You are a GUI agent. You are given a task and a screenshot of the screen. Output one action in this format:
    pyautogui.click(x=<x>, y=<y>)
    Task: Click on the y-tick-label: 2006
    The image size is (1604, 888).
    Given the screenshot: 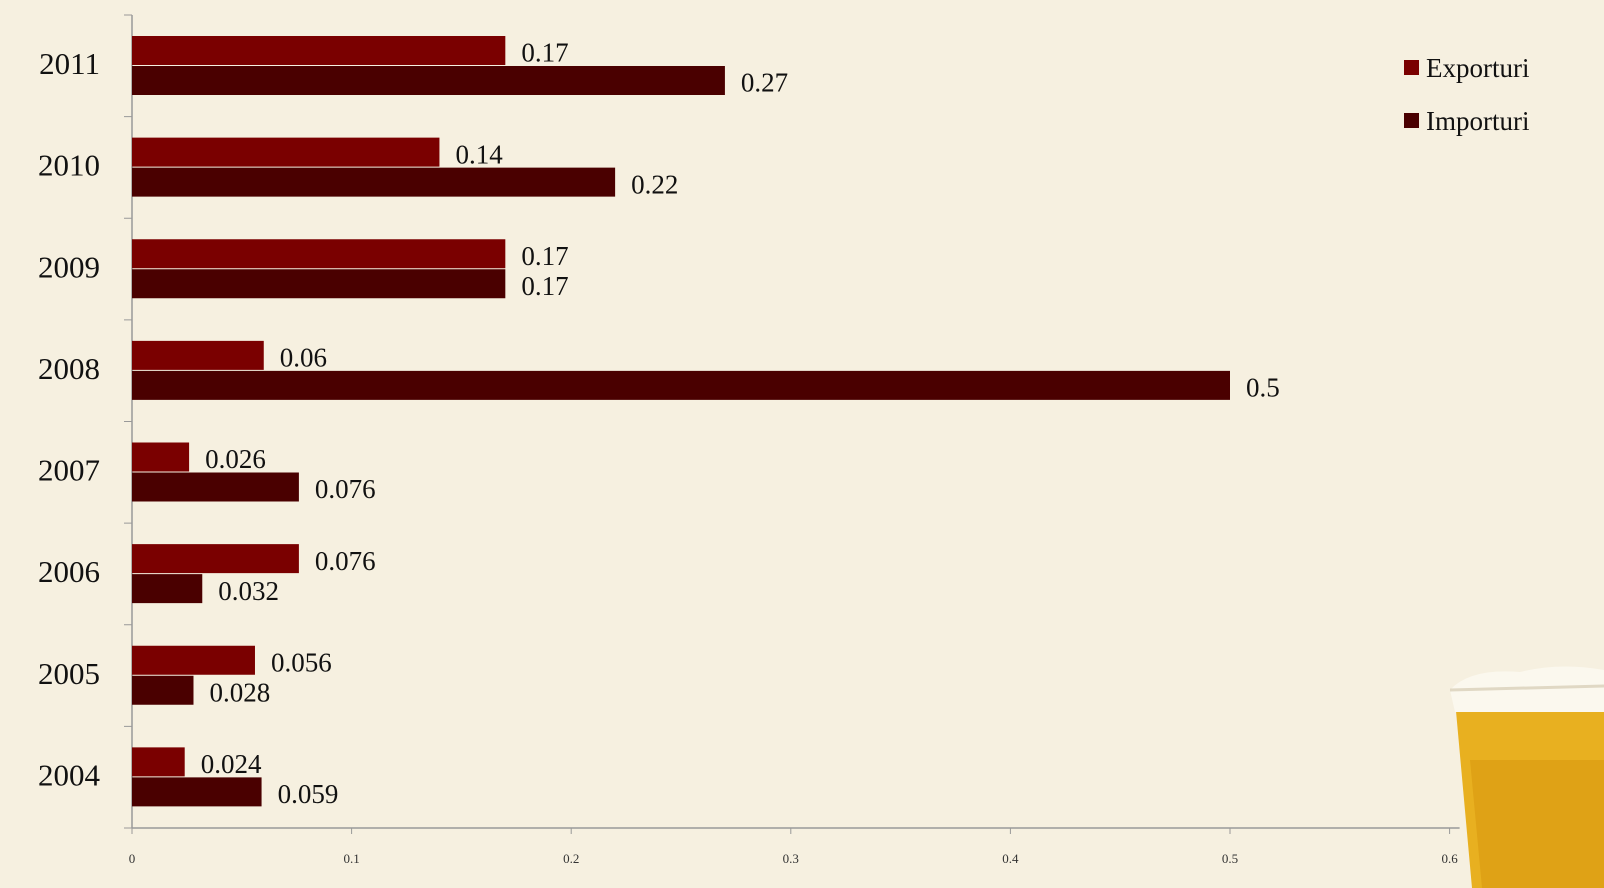 What is the action you would take?
    pyautogui.click(x=69, y=571)
    